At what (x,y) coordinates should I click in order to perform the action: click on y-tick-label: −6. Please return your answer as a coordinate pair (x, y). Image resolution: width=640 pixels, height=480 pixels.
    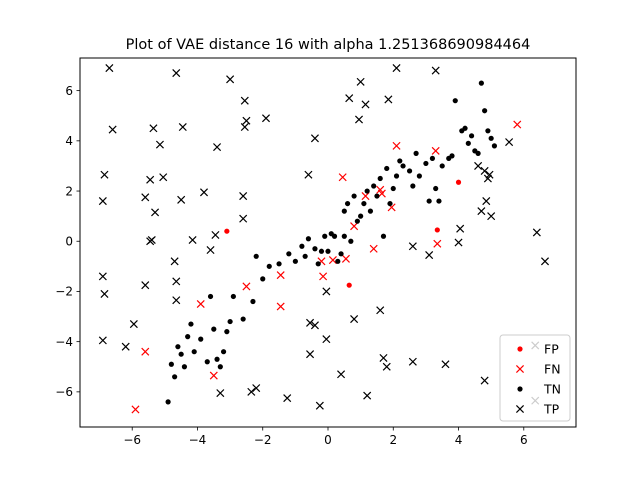
    Looking at the image, I should click on (64, 392).